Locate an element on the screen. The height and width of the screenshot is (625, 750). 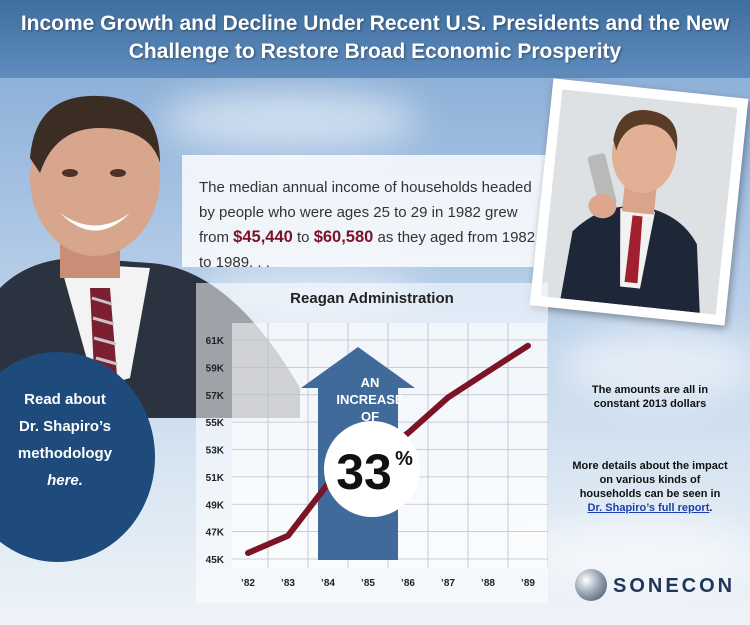
details-end: . is located at coordinates (711, 508).